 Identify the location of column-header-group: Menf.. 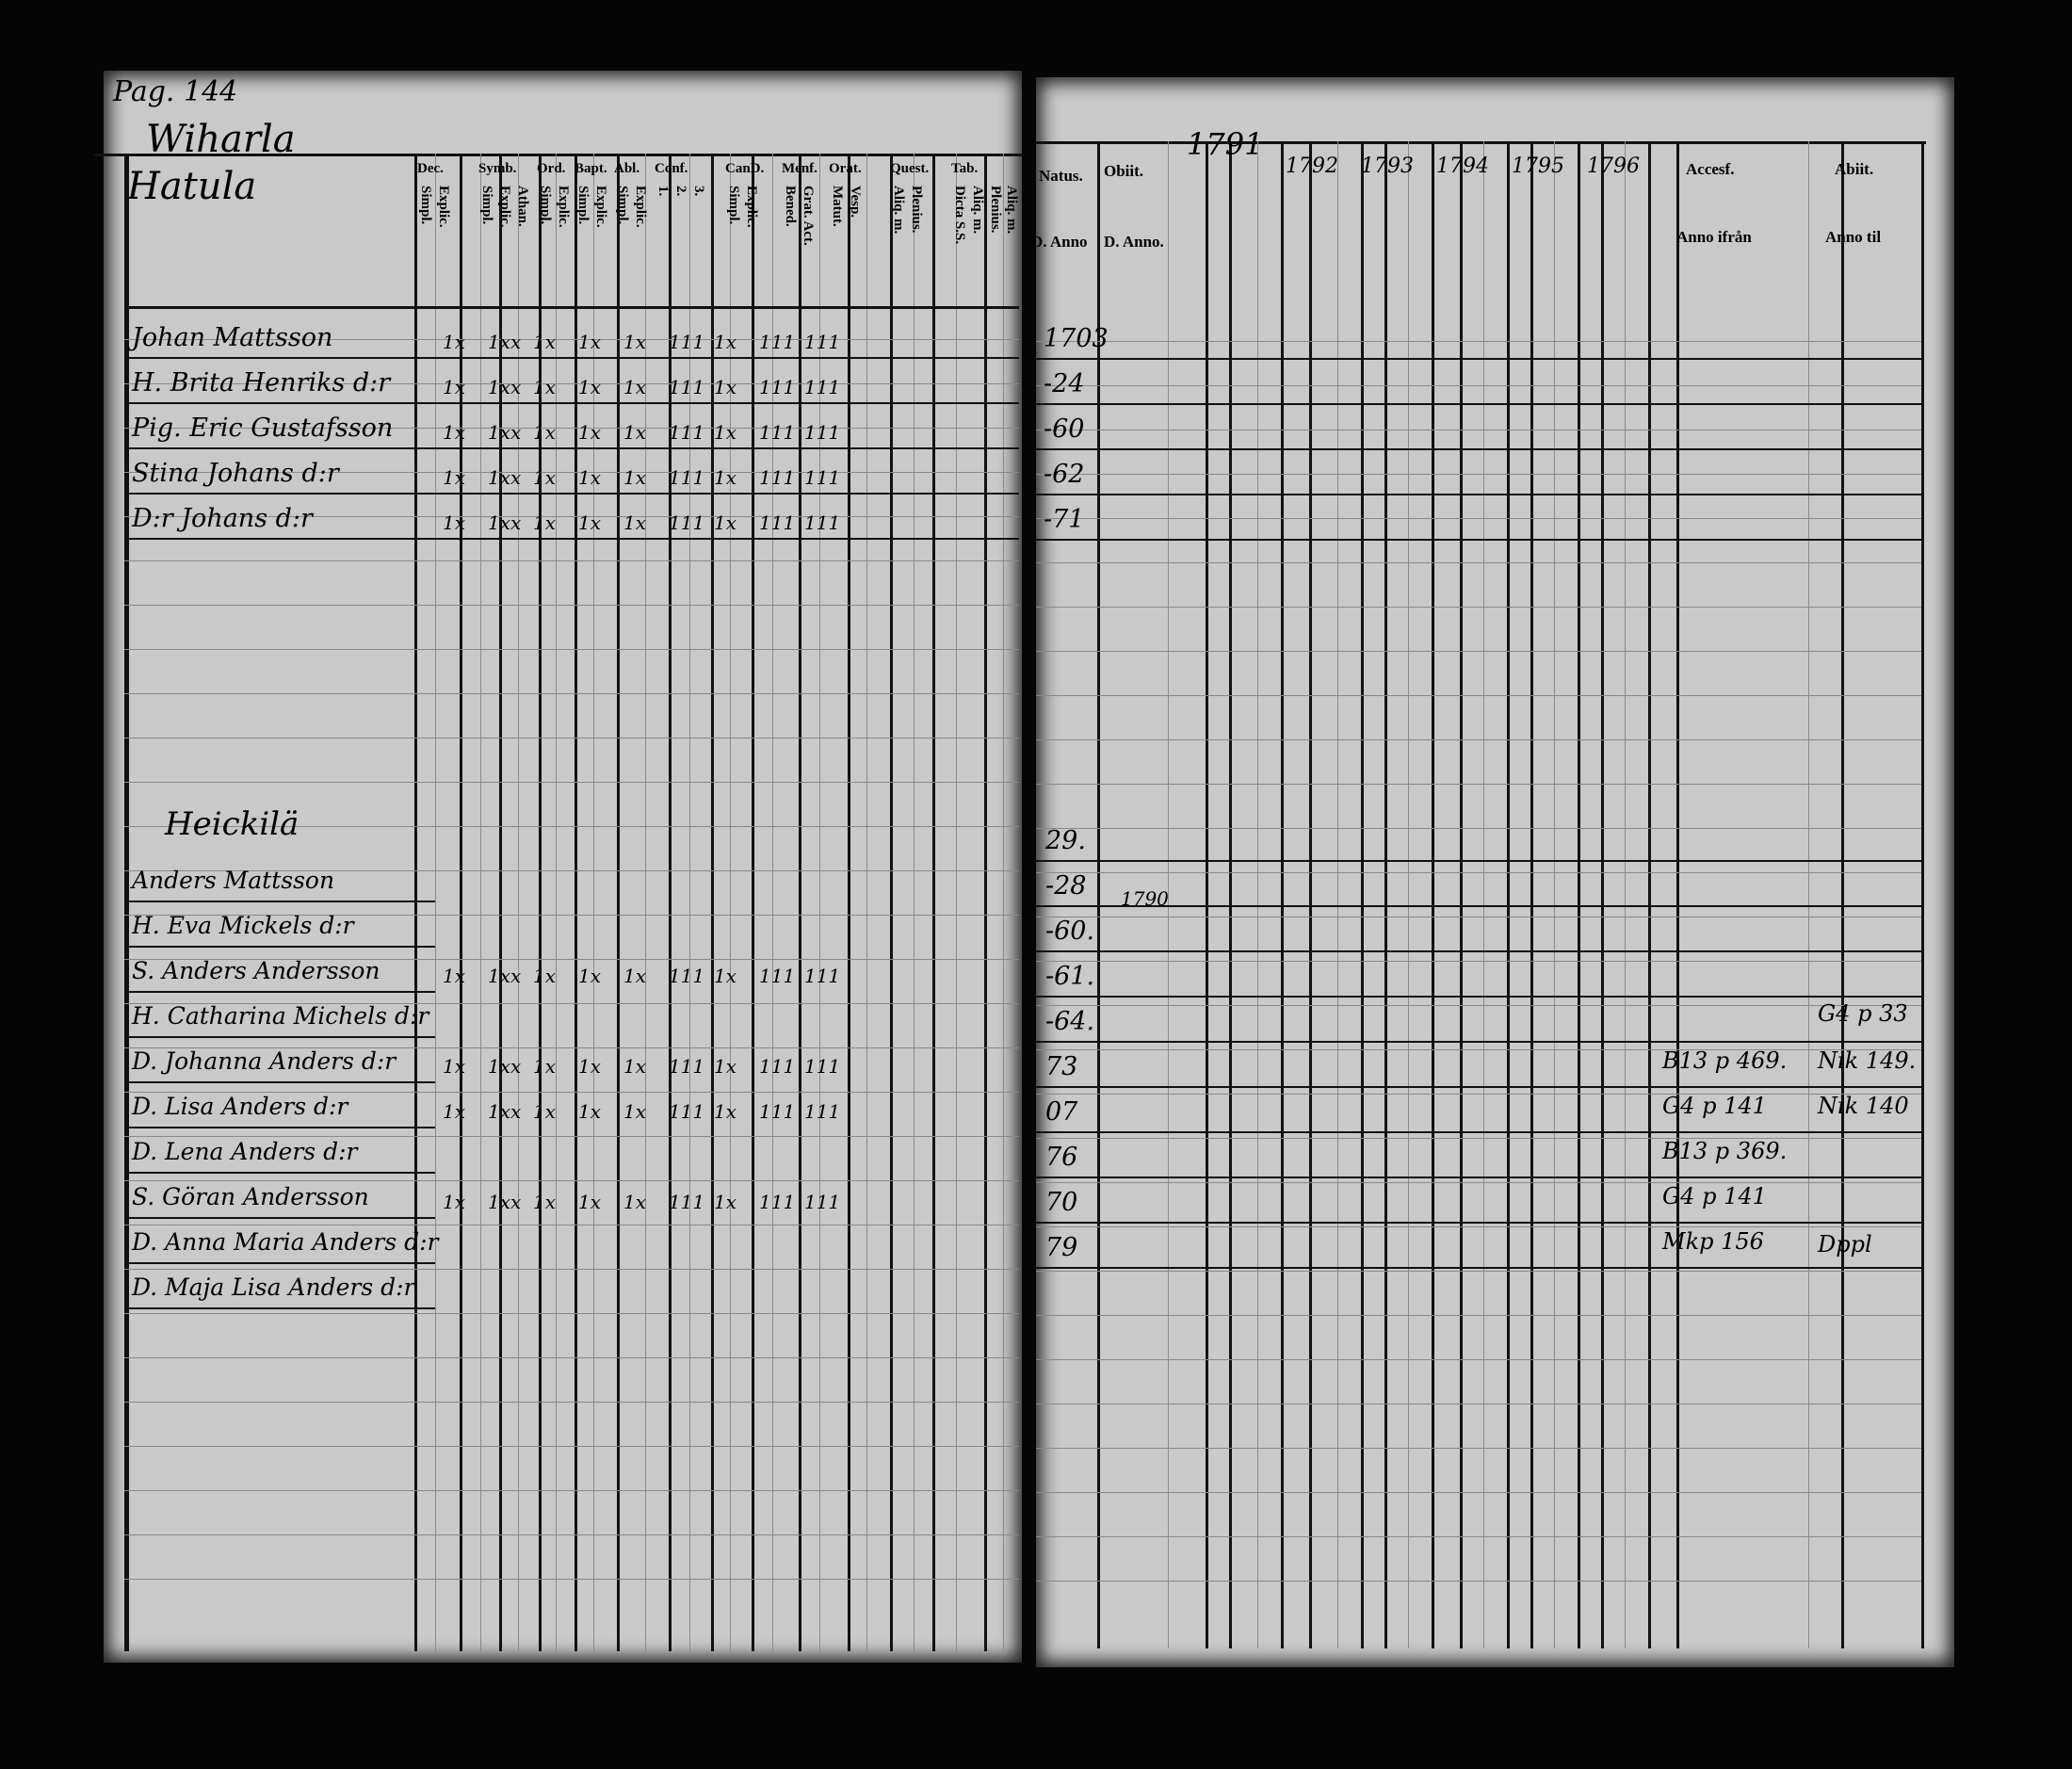
(800, 168).